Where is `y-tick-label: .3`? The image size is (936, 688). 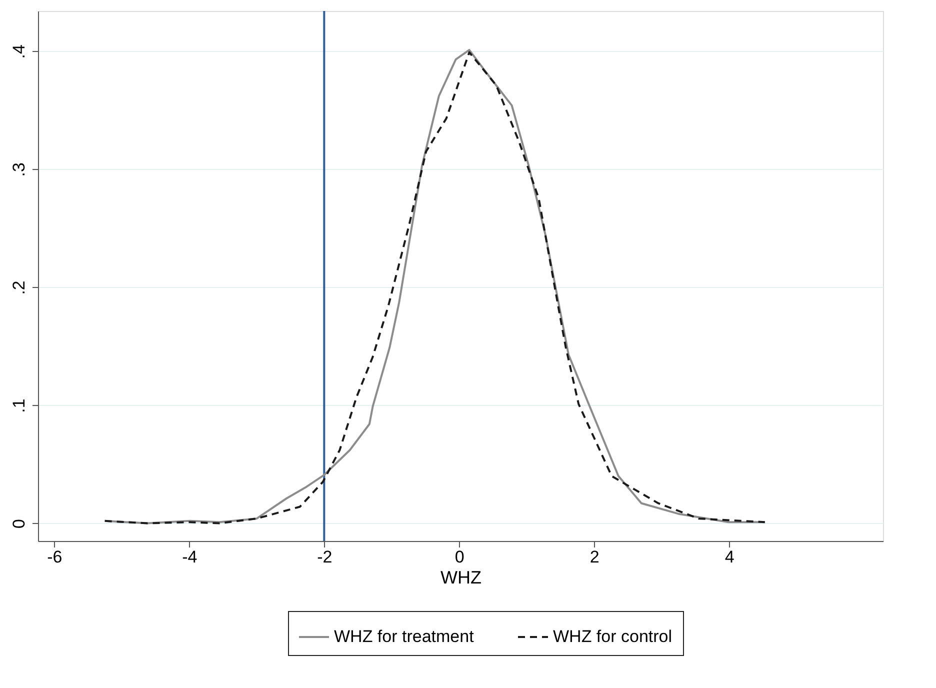
y-tick-label: .3 is located at coordinates (19, 169).